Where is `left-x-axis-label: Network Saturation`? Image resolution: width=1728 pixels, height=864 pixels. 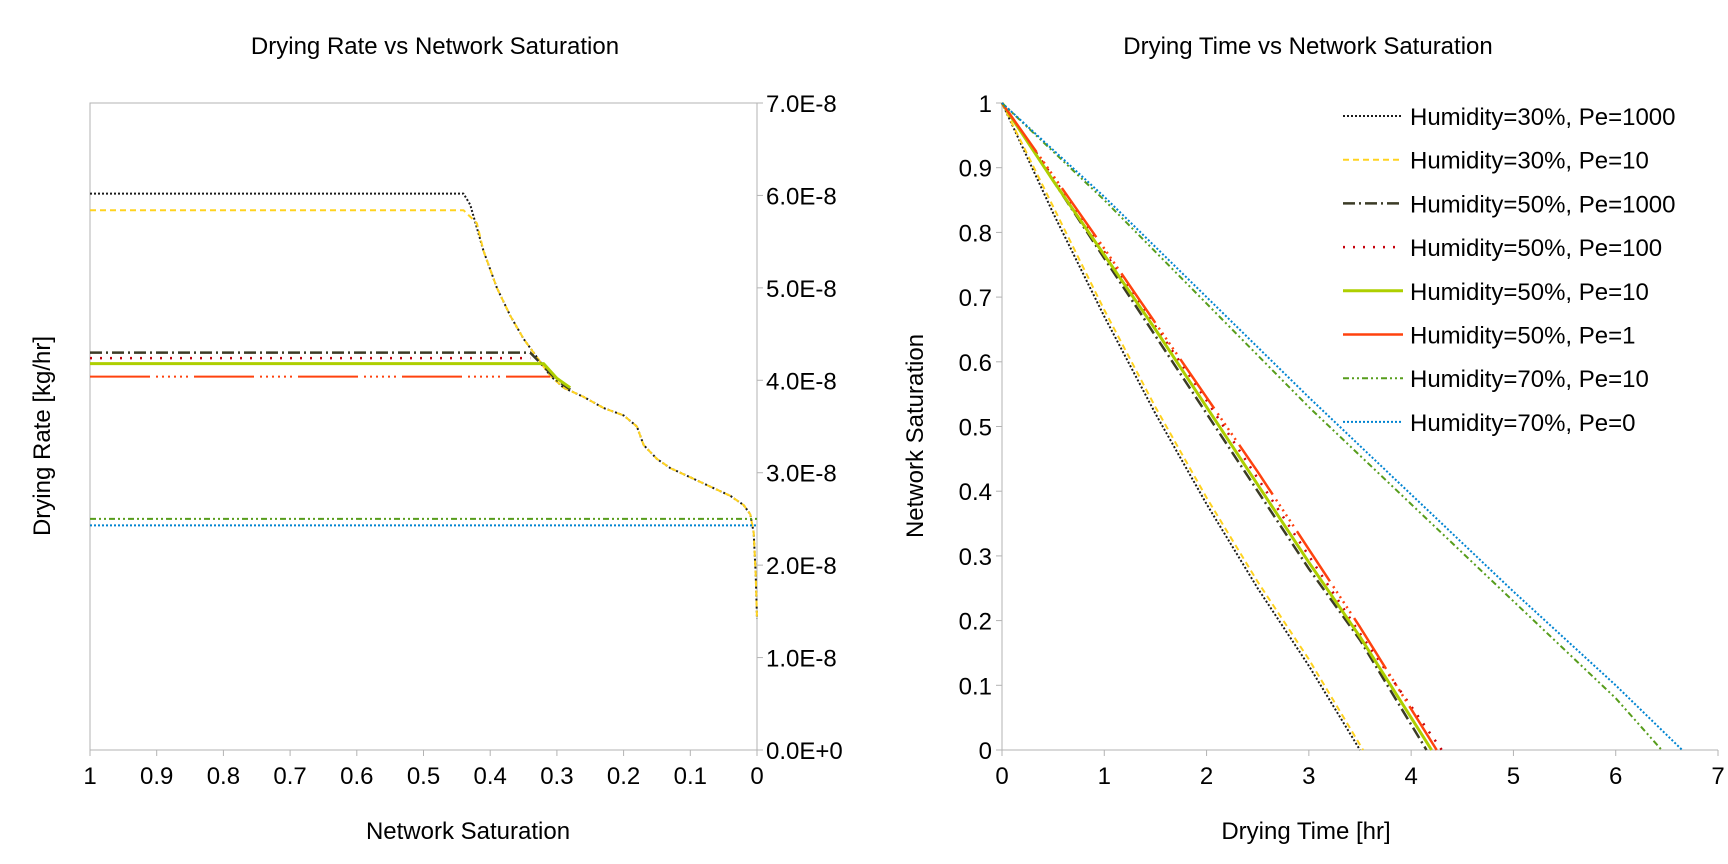 left-x-axis-label: Network Saturation is located at coordinates (468, 831).